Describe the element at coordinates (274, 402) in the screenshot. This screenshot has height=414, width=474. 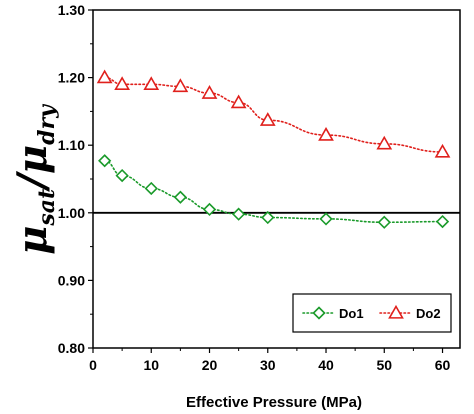
I see `x-axis-label: Effective Pressure (MPa)` at that location.